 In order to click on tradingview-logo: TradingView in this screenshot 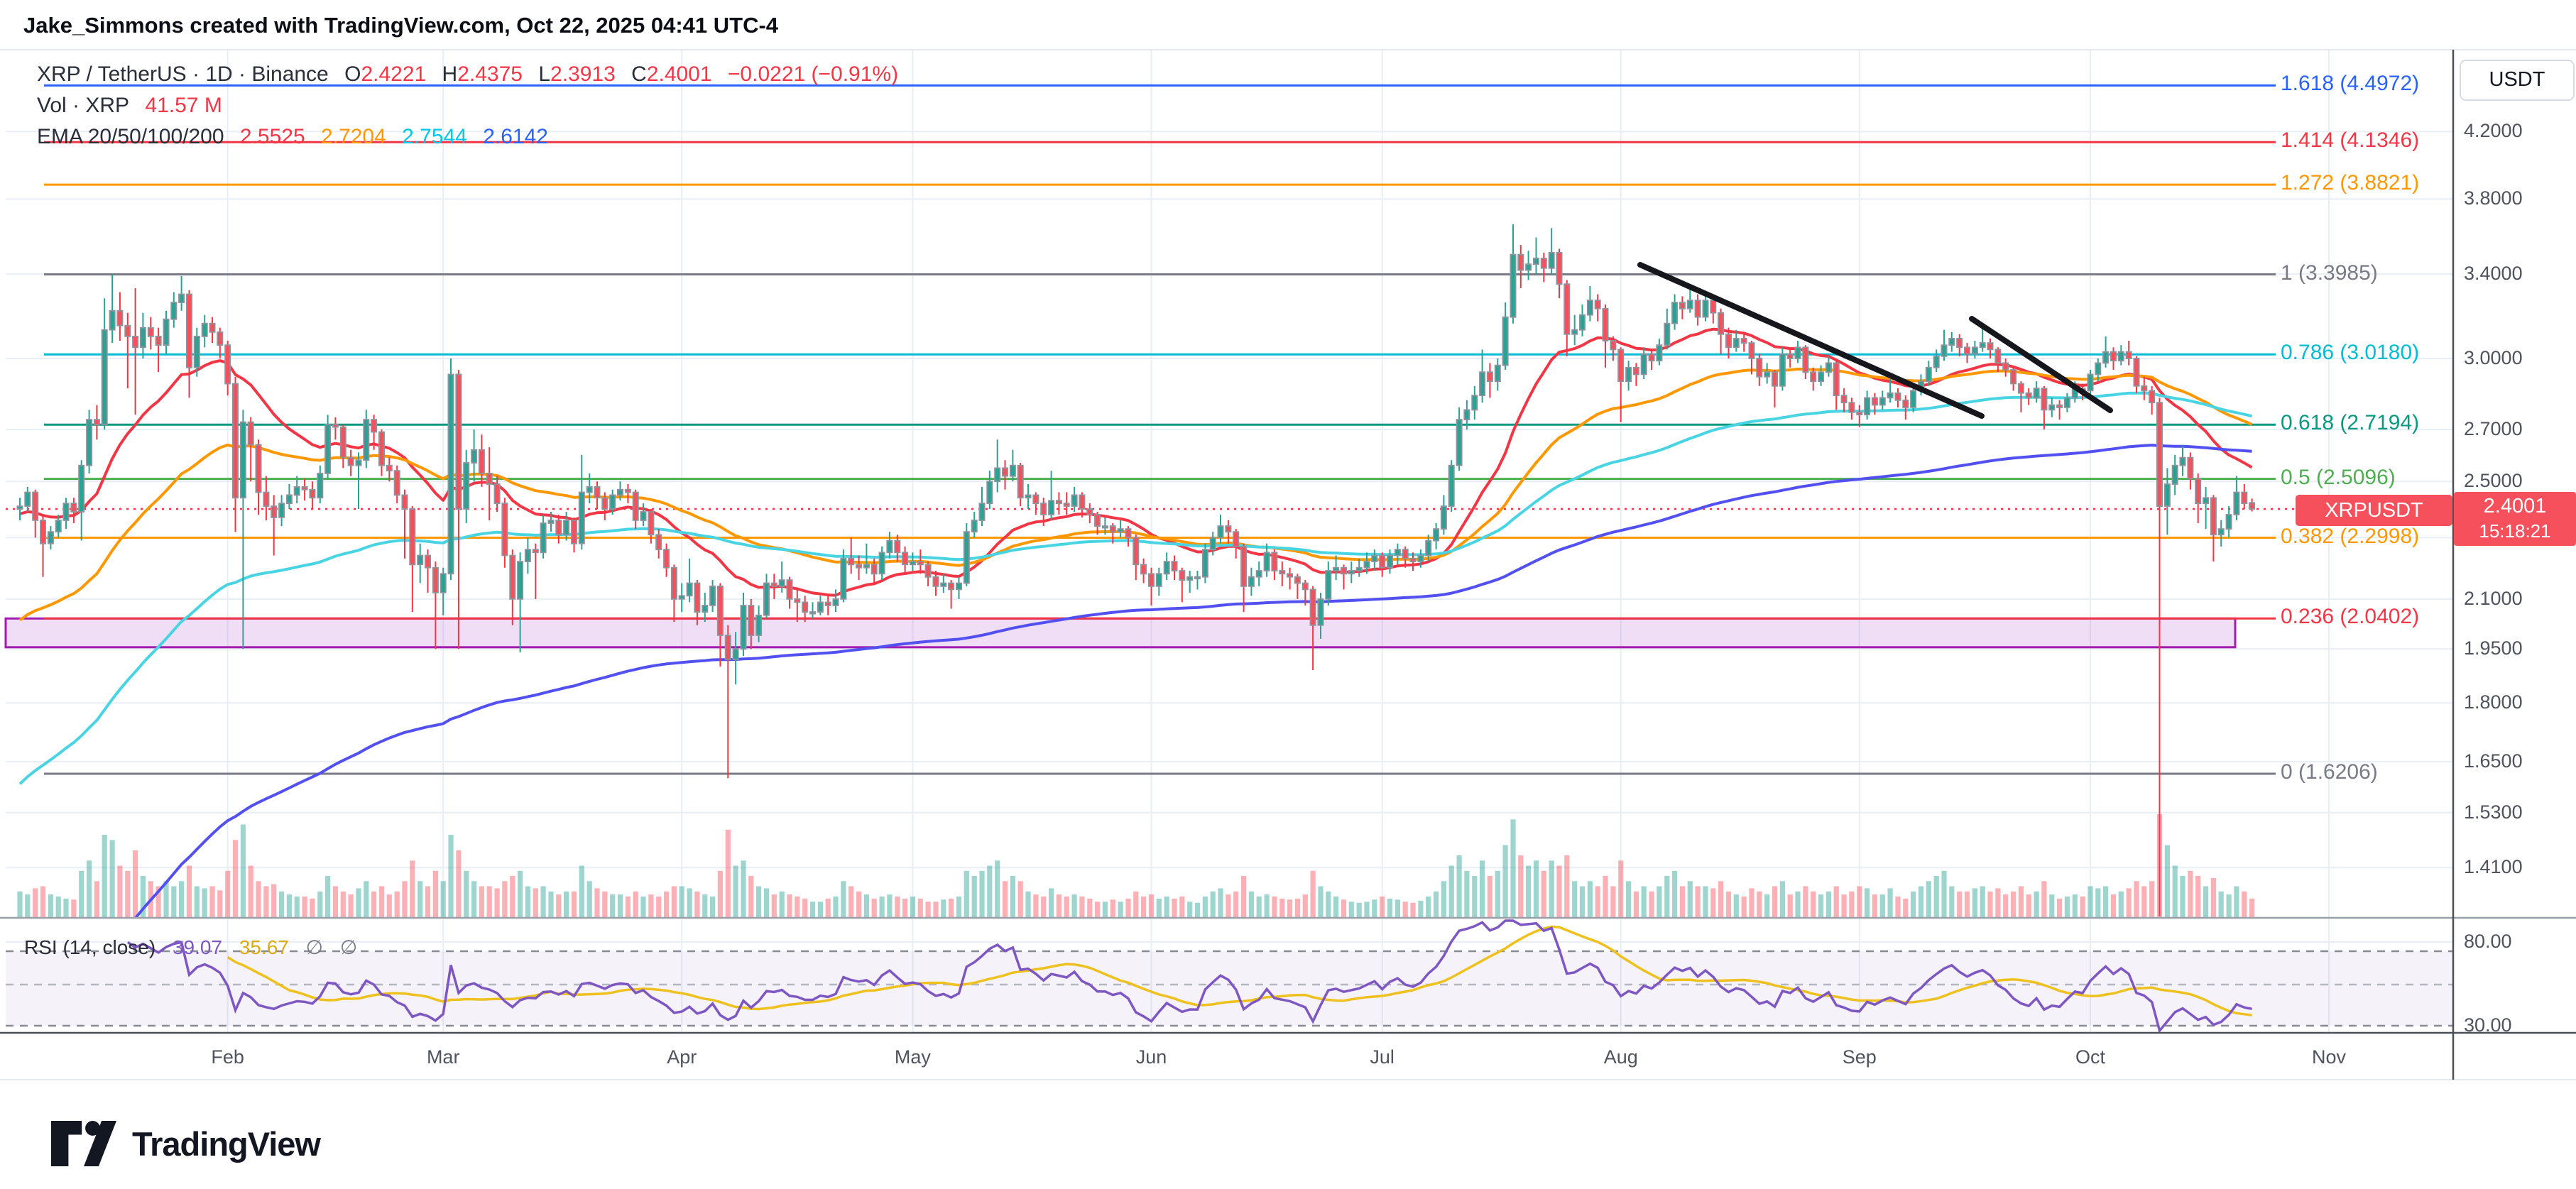, I will do `click(186, 1143)`.